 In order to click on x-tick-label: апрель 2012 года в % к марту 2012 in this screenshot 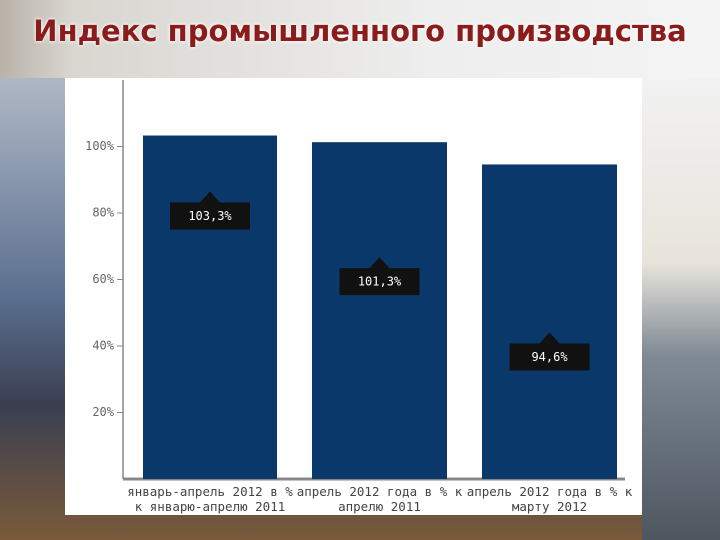, I will do `click(549, 499)`.